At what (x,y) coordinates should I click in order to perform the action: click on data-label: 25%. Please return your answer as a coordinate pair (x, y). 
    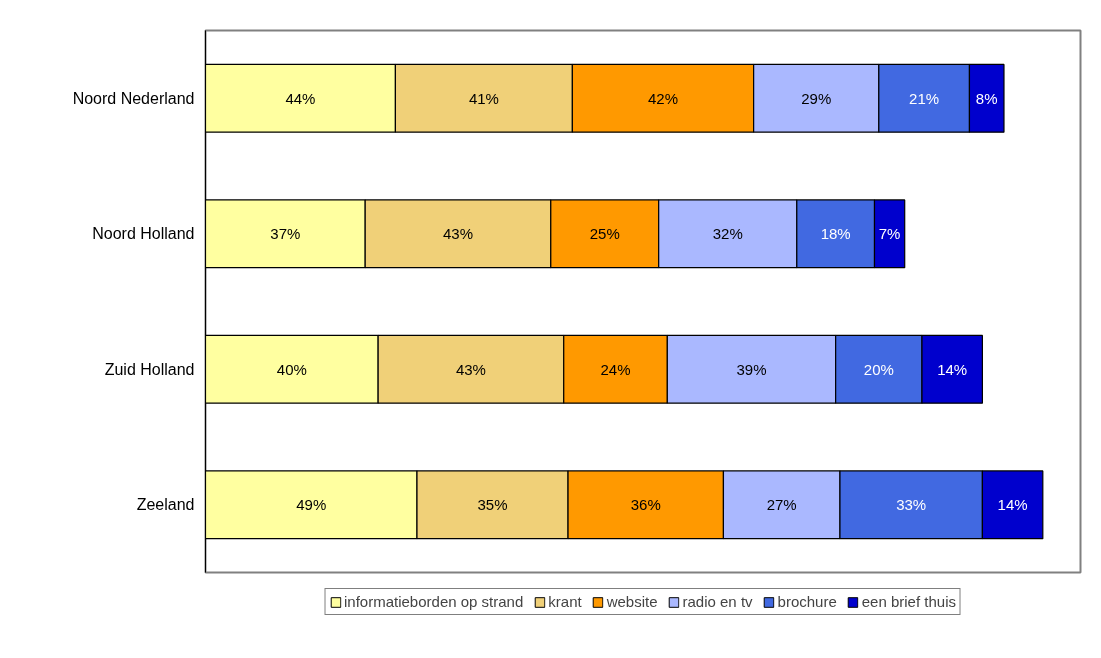
    Looking at the image, I should click on (604, 234).